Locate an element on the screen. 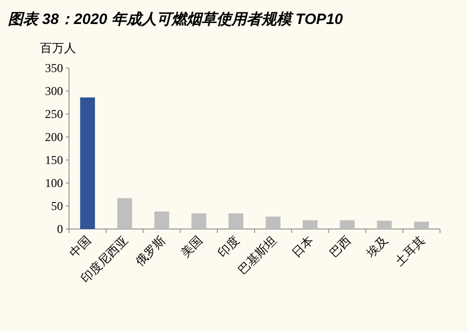  x-tick-label: 日本 is located at coordinates (302, 246).